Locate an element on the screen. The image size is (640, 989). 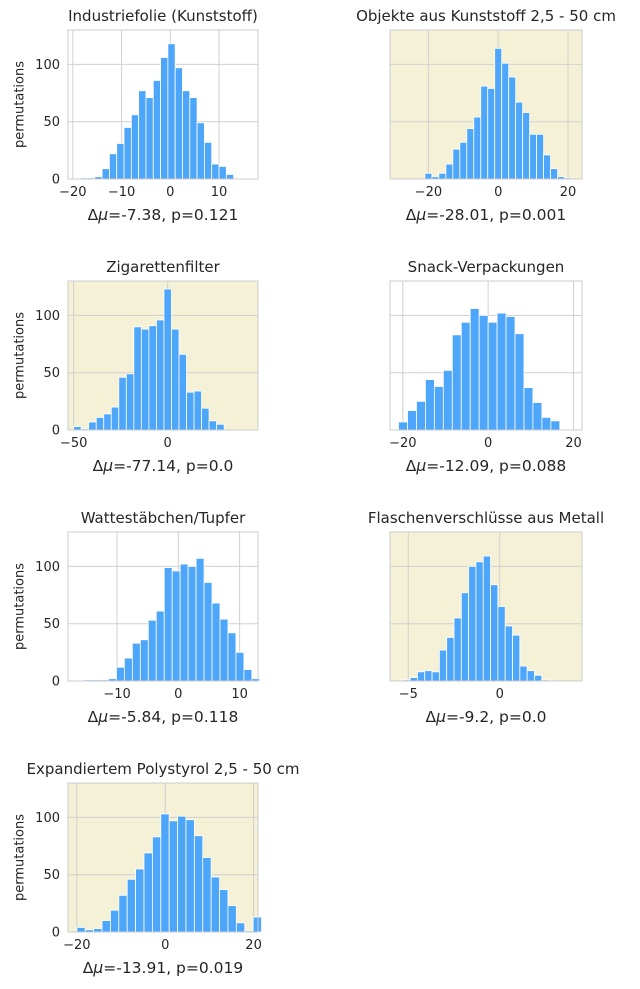
x-axis-caption: Δμ=-5.84, p=0.118 is located at coordinates (163, 717).